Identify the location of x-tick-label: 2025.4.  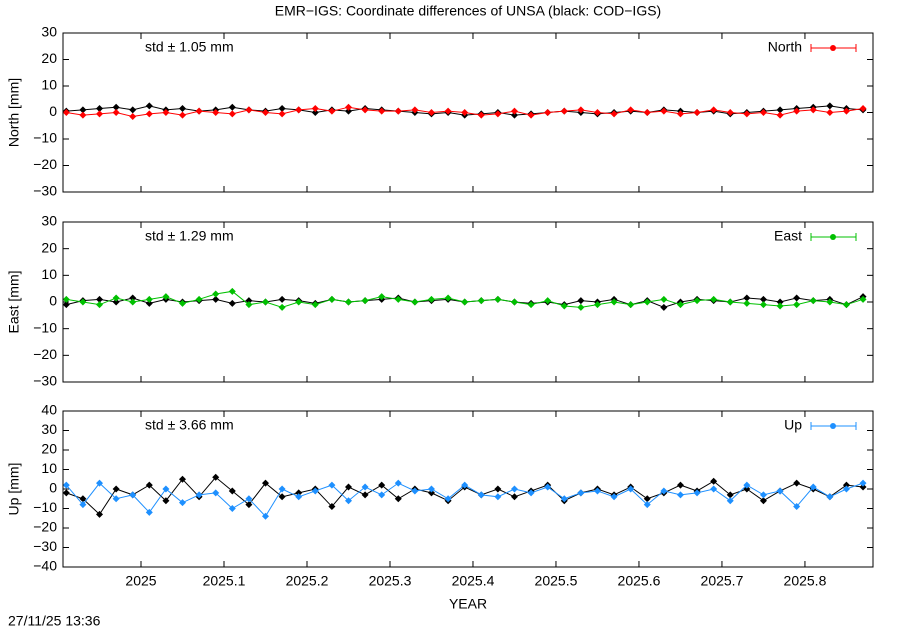
(473, 581).